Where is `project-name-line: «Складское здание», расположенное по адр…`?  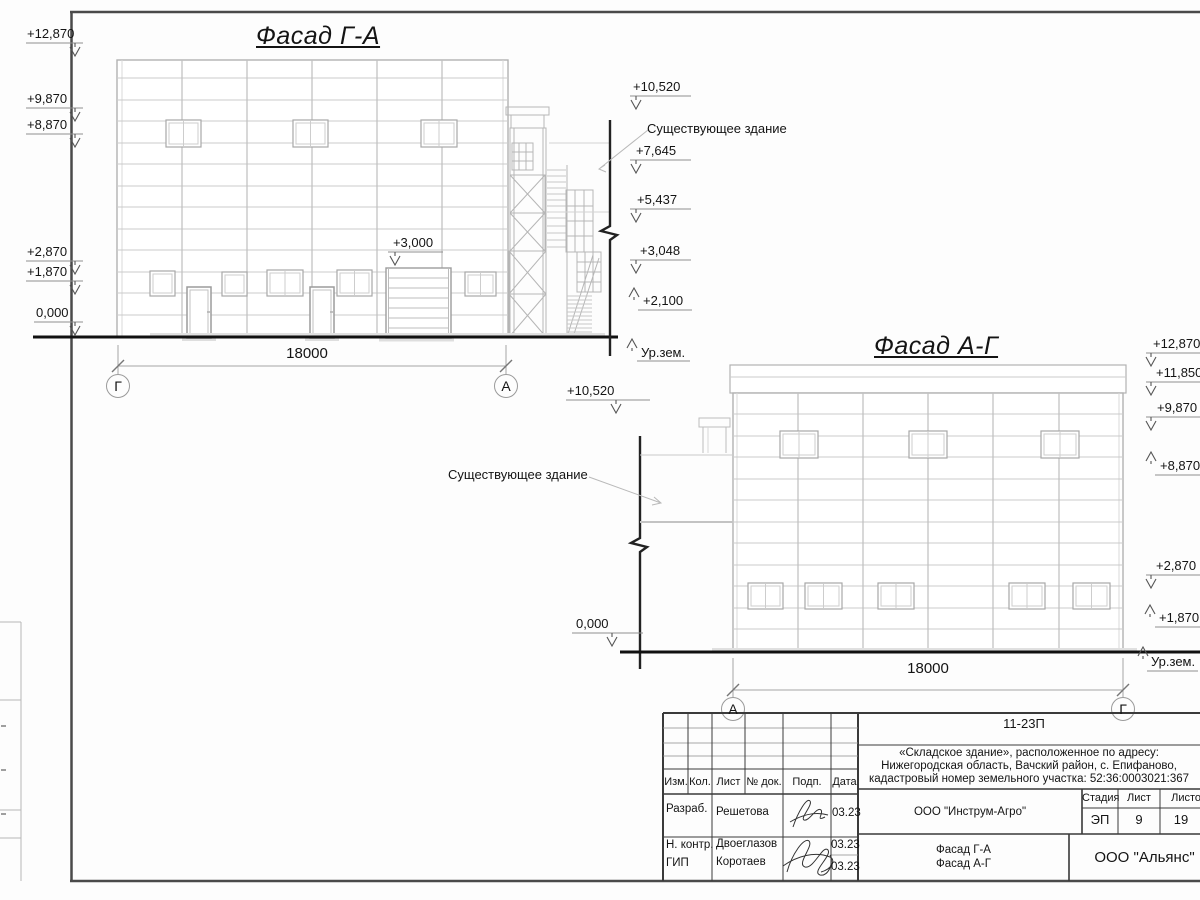 project-name-line: «Складское здание», расположенное по адр… is located at coordinates (1029, 753).